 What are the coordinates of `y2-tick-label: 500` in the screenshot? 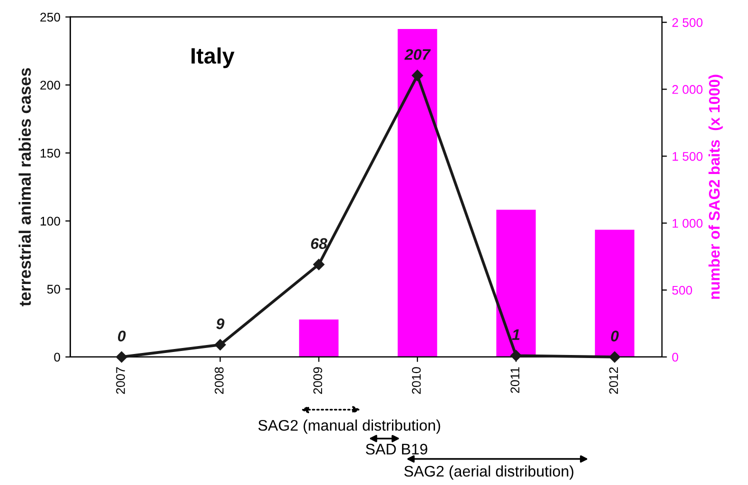 It's located at (682, 290).